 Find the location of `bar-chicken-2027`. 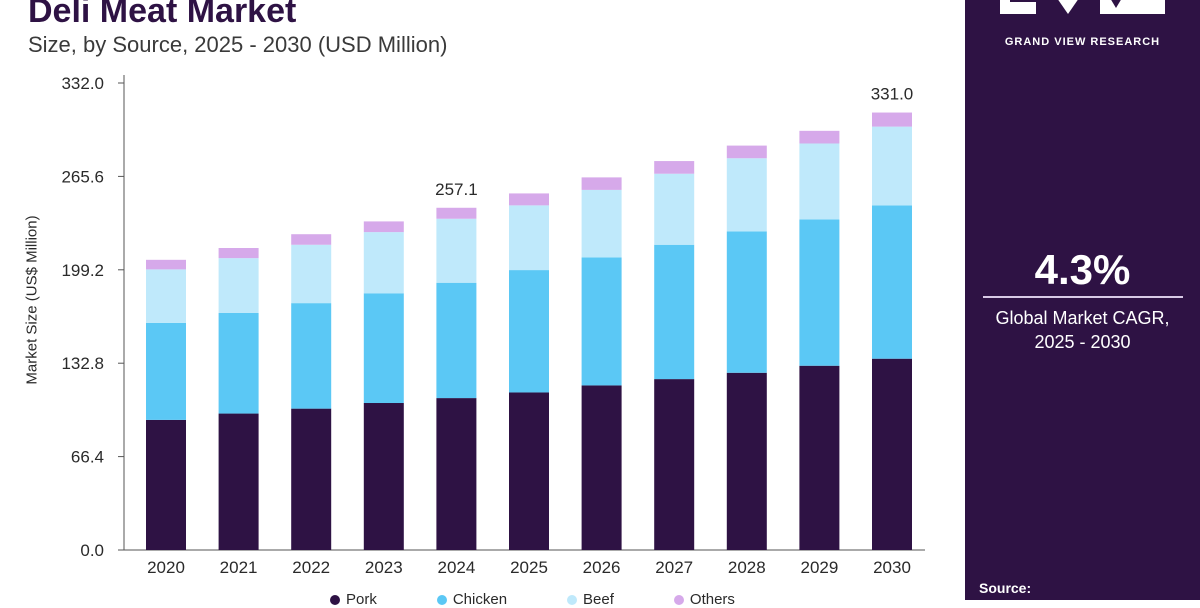

bar-chicken-2027 is located at coordinates (674, 312).